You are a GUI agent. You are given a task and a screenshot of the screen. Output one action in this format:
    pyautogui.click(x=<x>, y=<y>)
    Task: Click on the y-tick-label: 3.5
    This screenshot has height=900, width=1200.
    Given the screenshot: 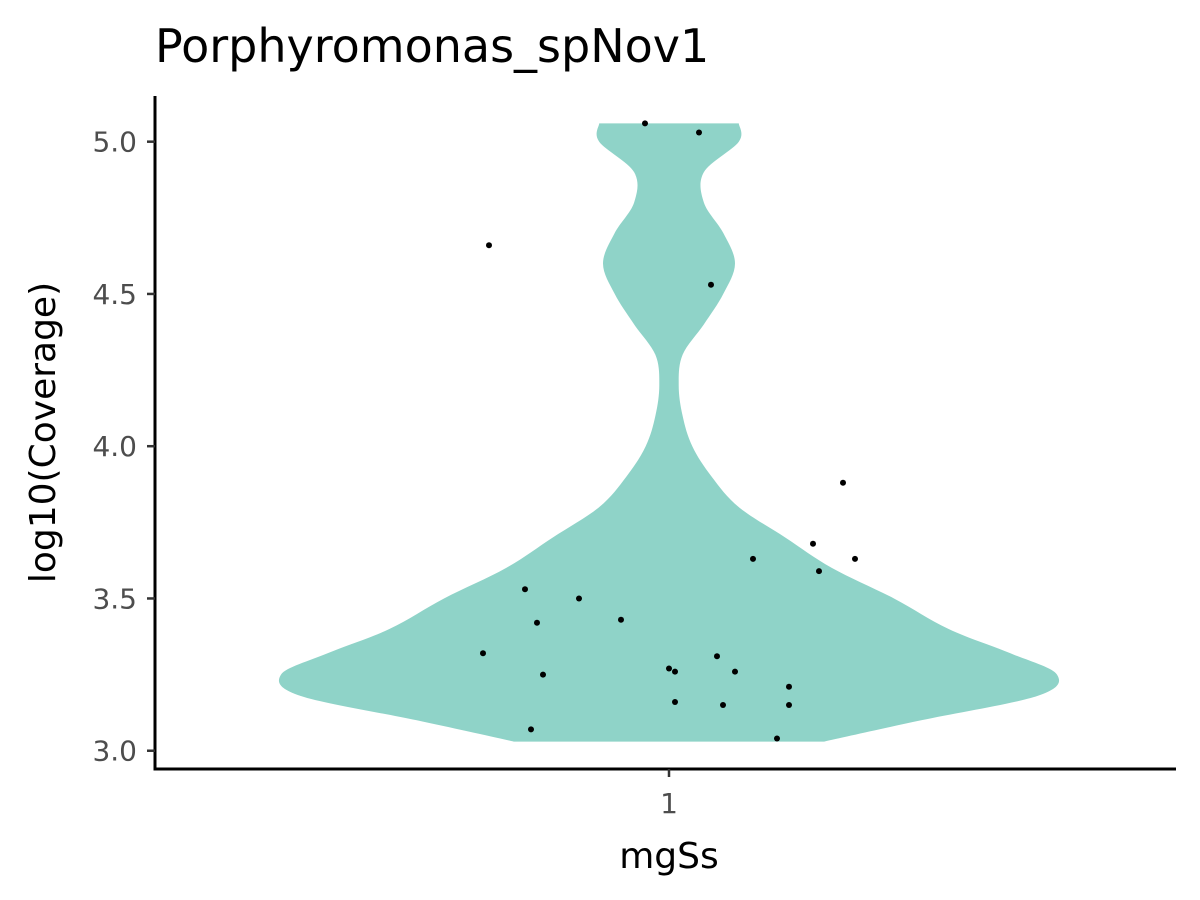 What is the action you would take?
    pyautogui.click(x=114, y=598)
    